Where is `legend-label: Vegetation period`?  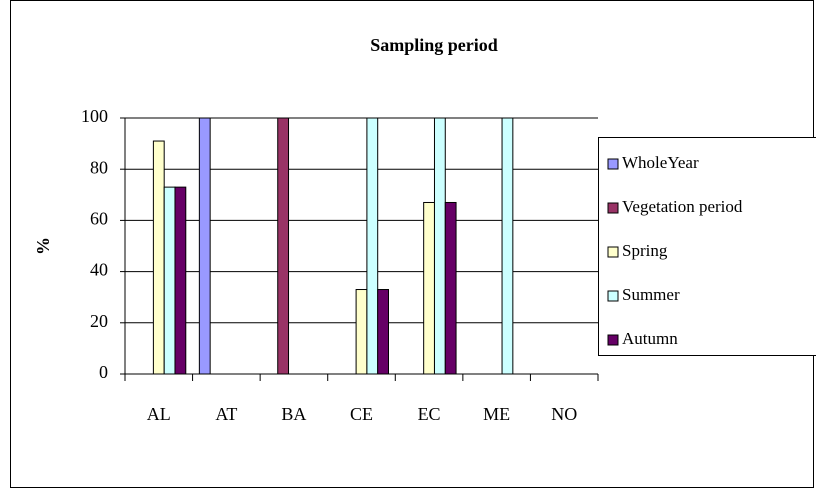 legend-label: Vegetation period is located at coordinates (682, 206).